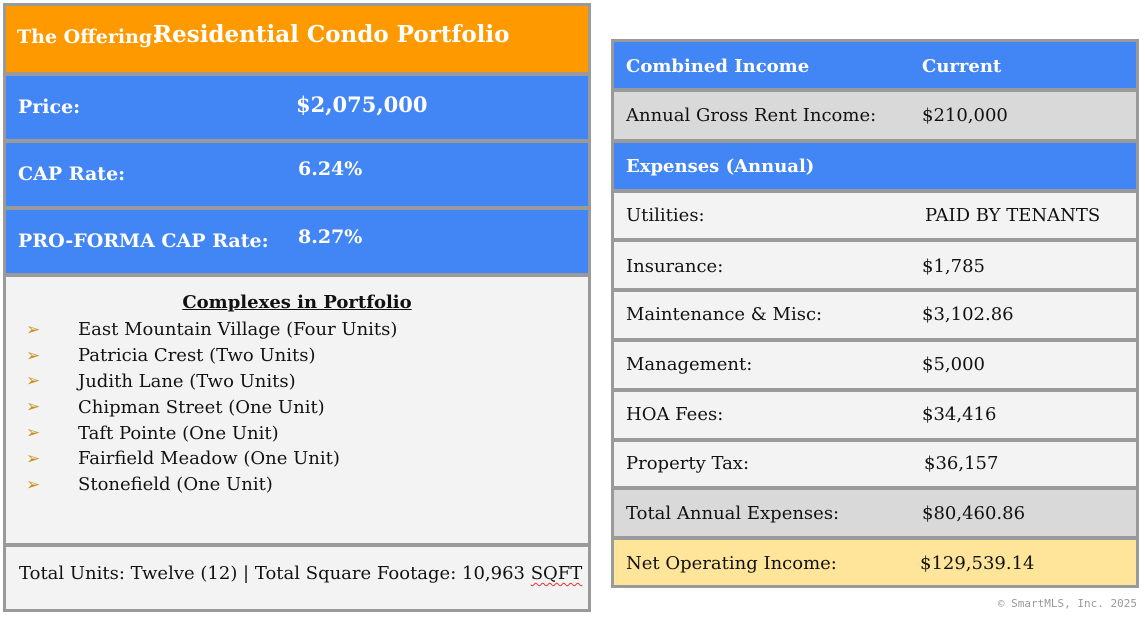 The height and width of the screenshot is (617, 1145). I want to click on management-row: Management: $5,000, so click(875, 365).